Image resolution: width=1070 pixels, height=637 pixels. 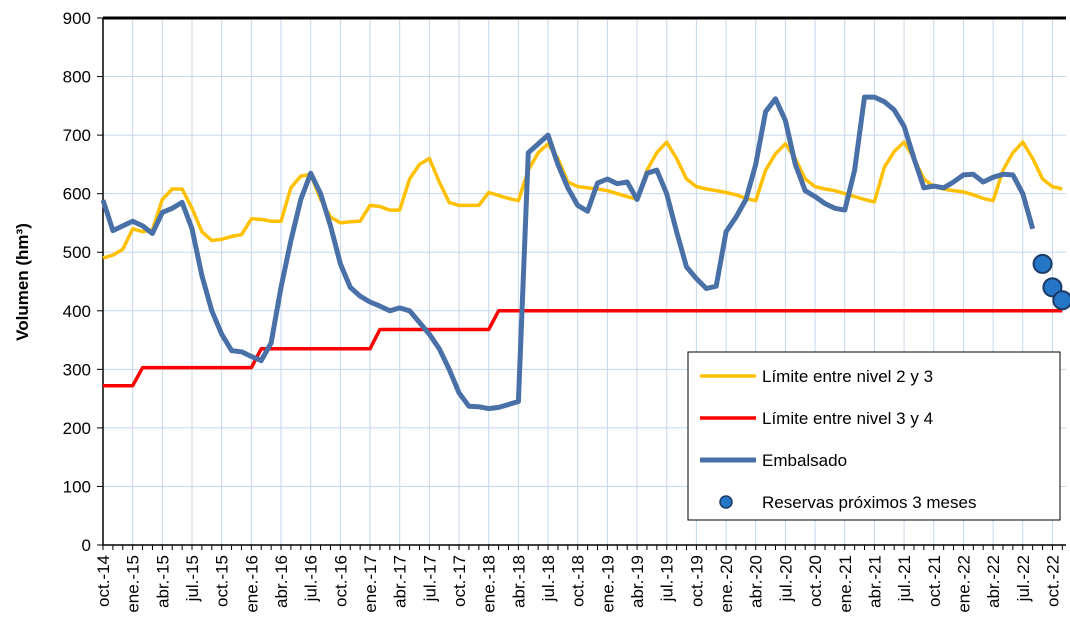 I want to click on x-tick-label: ene.-17, so click(x=370, y=584).